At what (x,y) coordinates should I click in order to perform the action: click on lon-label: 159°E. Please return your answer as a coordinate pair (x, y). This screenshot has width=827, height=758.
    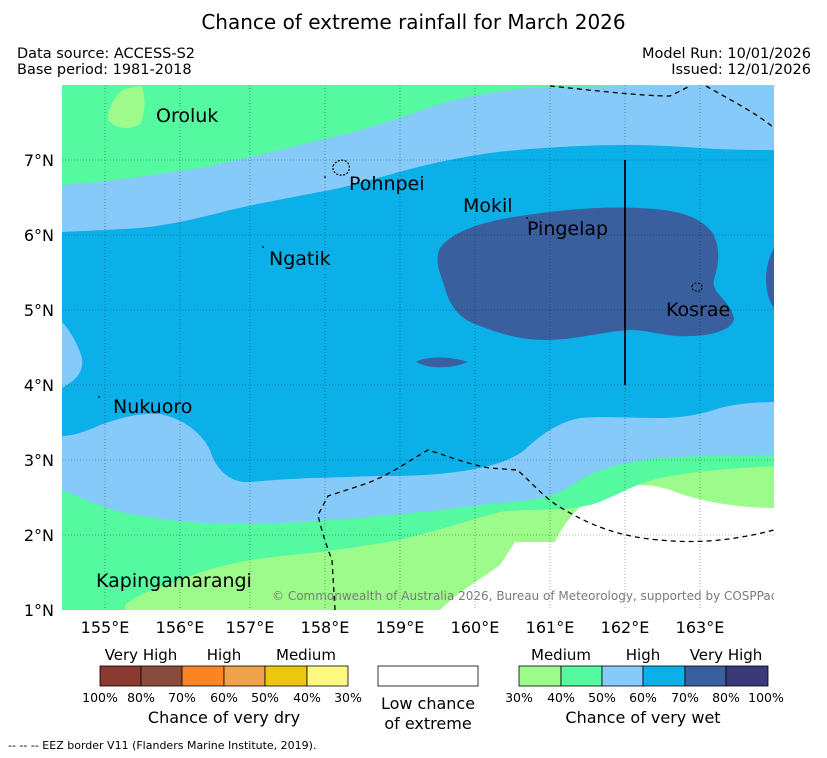
    Looking at the image, I should click on (400, 627).